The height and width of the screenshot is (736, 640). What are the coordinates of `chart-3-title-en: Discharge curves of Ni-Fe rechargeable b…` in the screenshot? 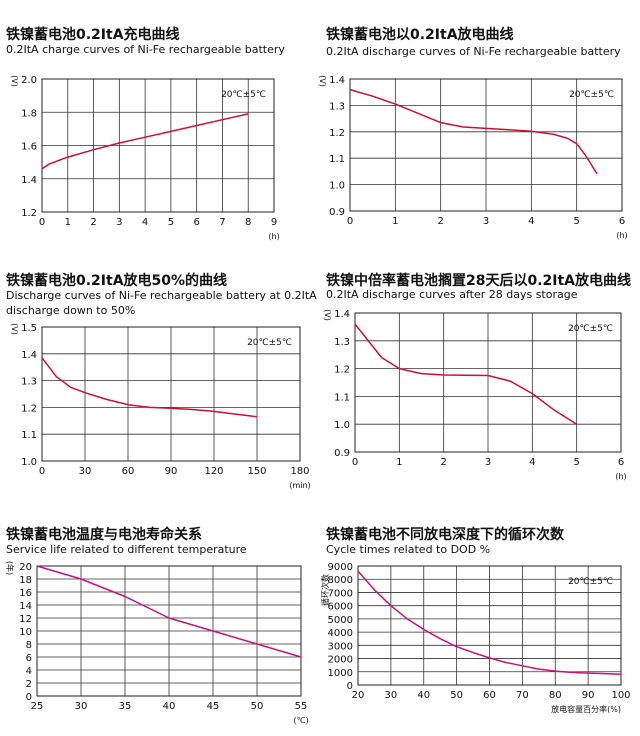 It's located at (161, 295).